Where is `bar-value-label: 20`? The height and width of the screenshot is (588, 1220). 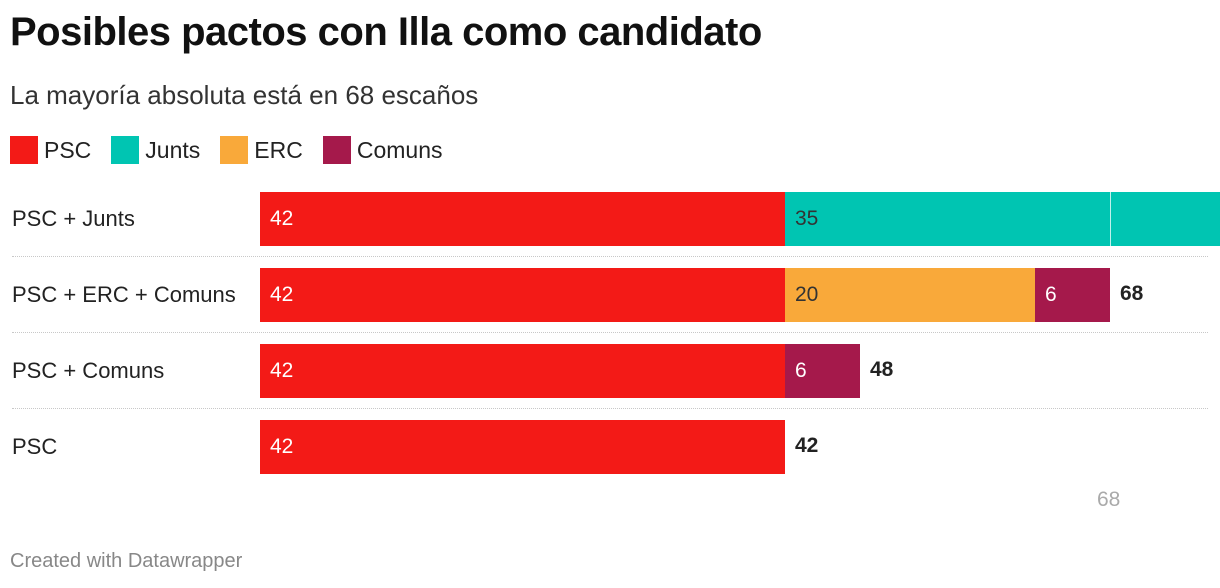 bar-value-label: 20 is located at coordinates (807, 294).